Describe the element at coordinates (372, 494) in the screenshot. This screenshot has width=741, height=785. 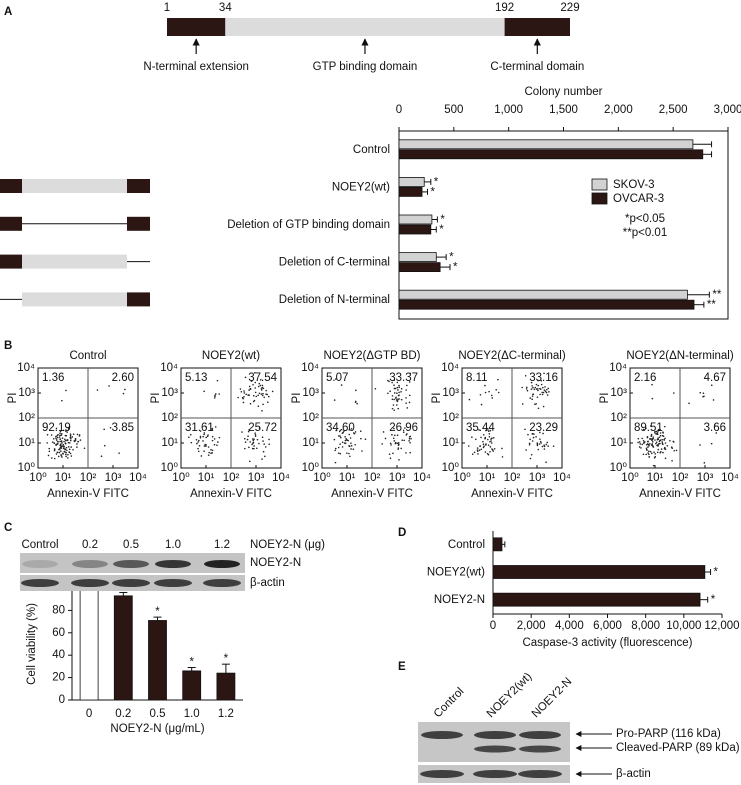
I see `x-axis-title: Annexin-V FITC` at that location.